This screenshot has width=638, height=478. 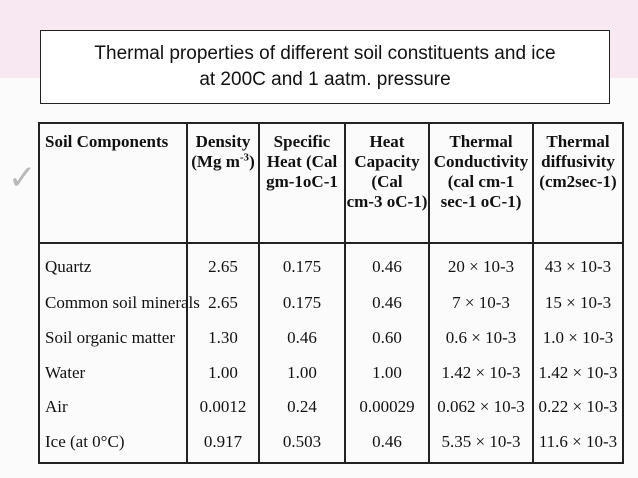 I want to click on cell-conductivity: 20 × 10⁻³, so click(x=481, y=266).